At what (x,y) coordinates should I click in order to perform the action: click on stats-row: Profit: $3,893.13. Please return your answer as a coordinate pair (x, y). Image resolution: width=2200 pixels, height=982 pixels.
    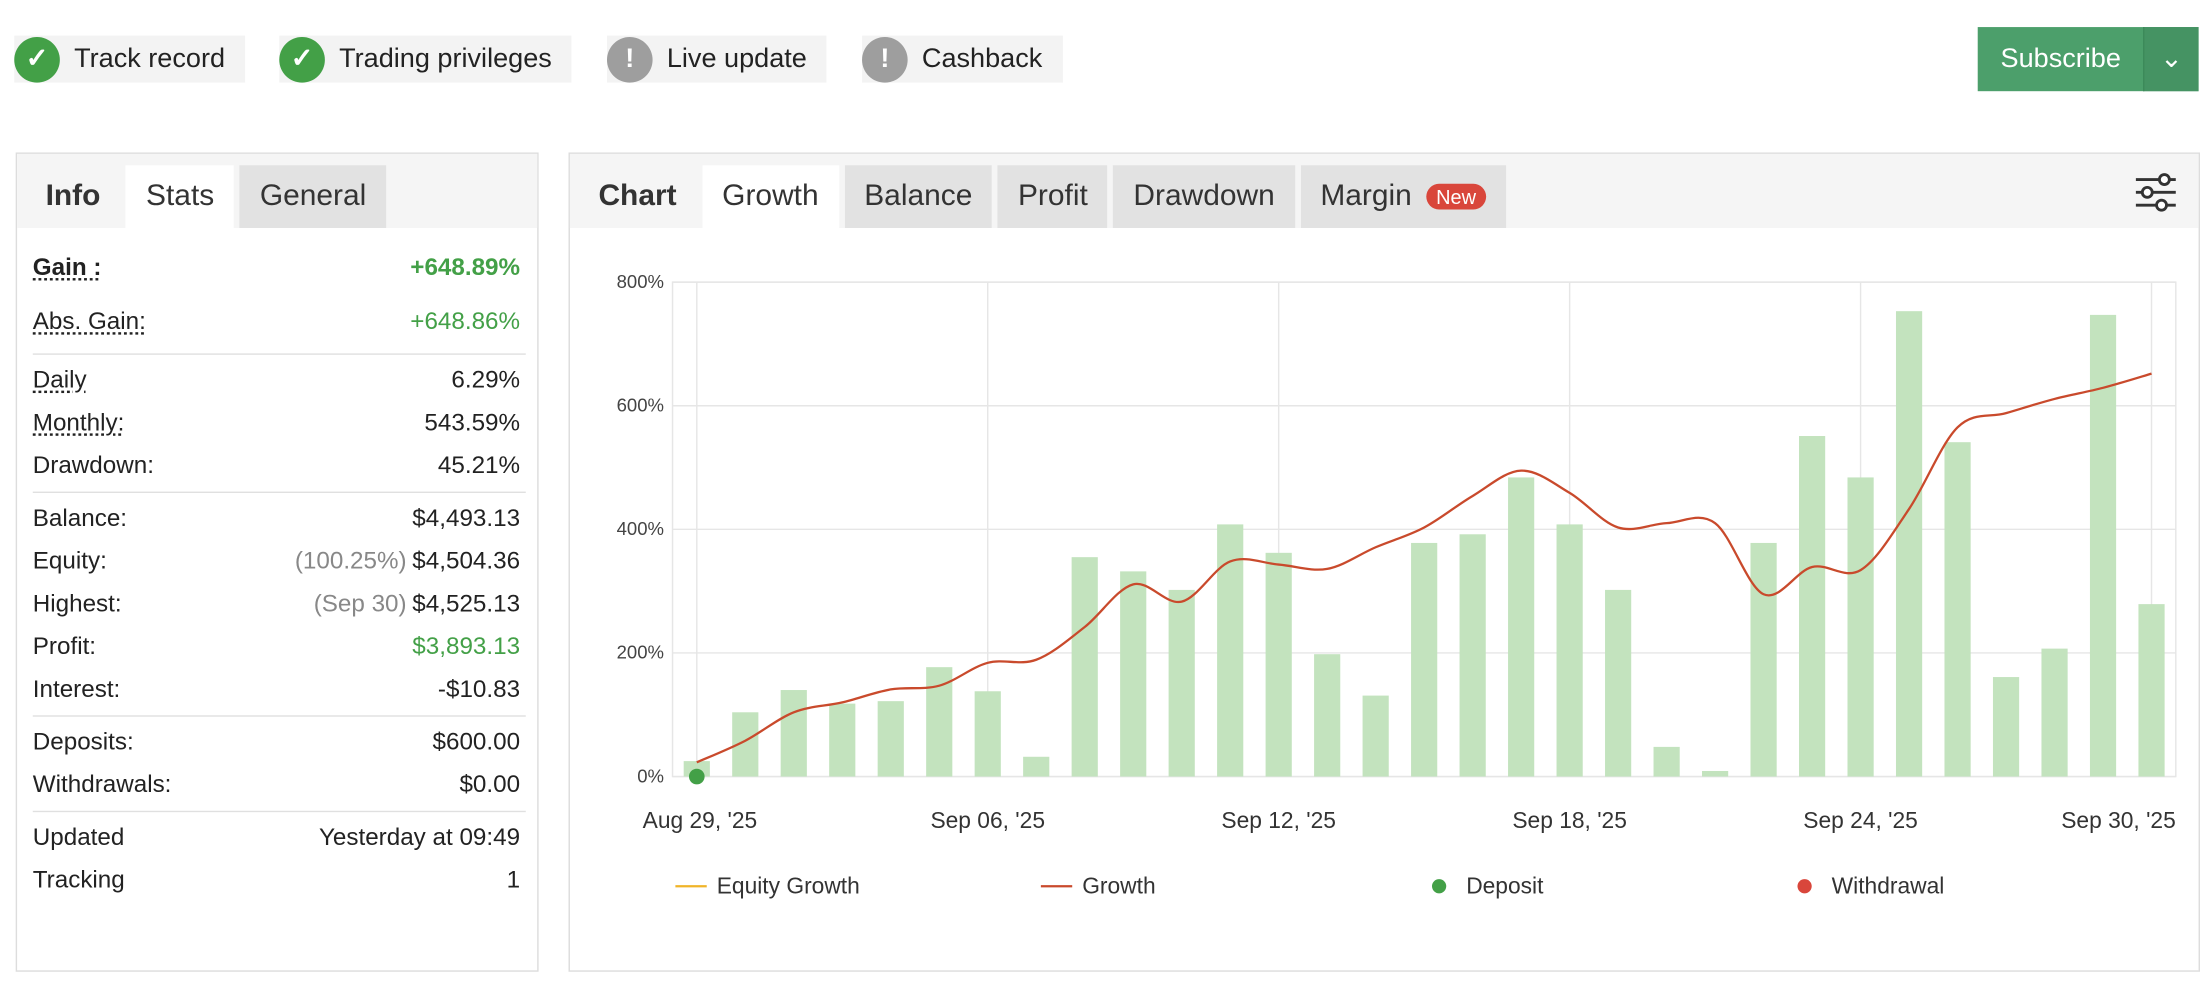
    Looking at the image, I should click on (279, 647).